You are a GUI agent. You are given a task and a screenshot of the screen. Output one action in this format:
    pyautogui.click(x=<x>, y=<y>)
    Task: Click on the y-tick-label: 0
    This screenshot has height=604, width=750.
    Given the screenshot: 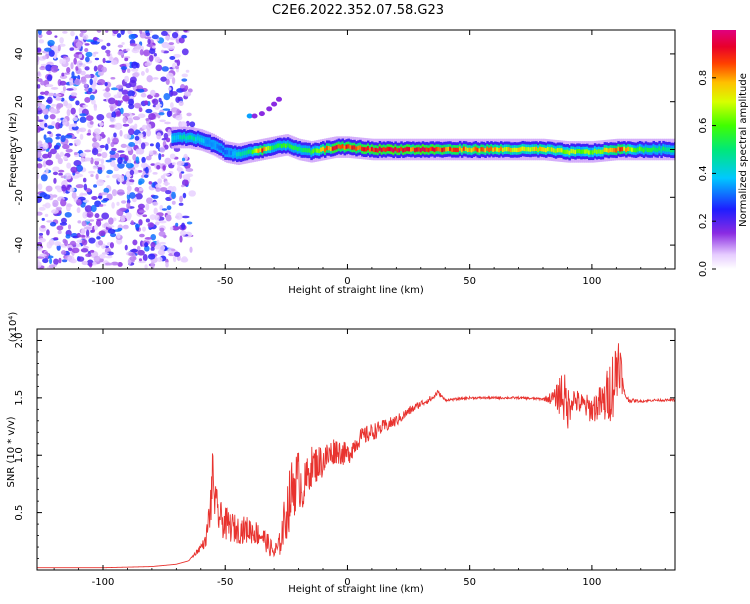 What is the action you would take?
    pyautogui.click(x=19, y=149)
    